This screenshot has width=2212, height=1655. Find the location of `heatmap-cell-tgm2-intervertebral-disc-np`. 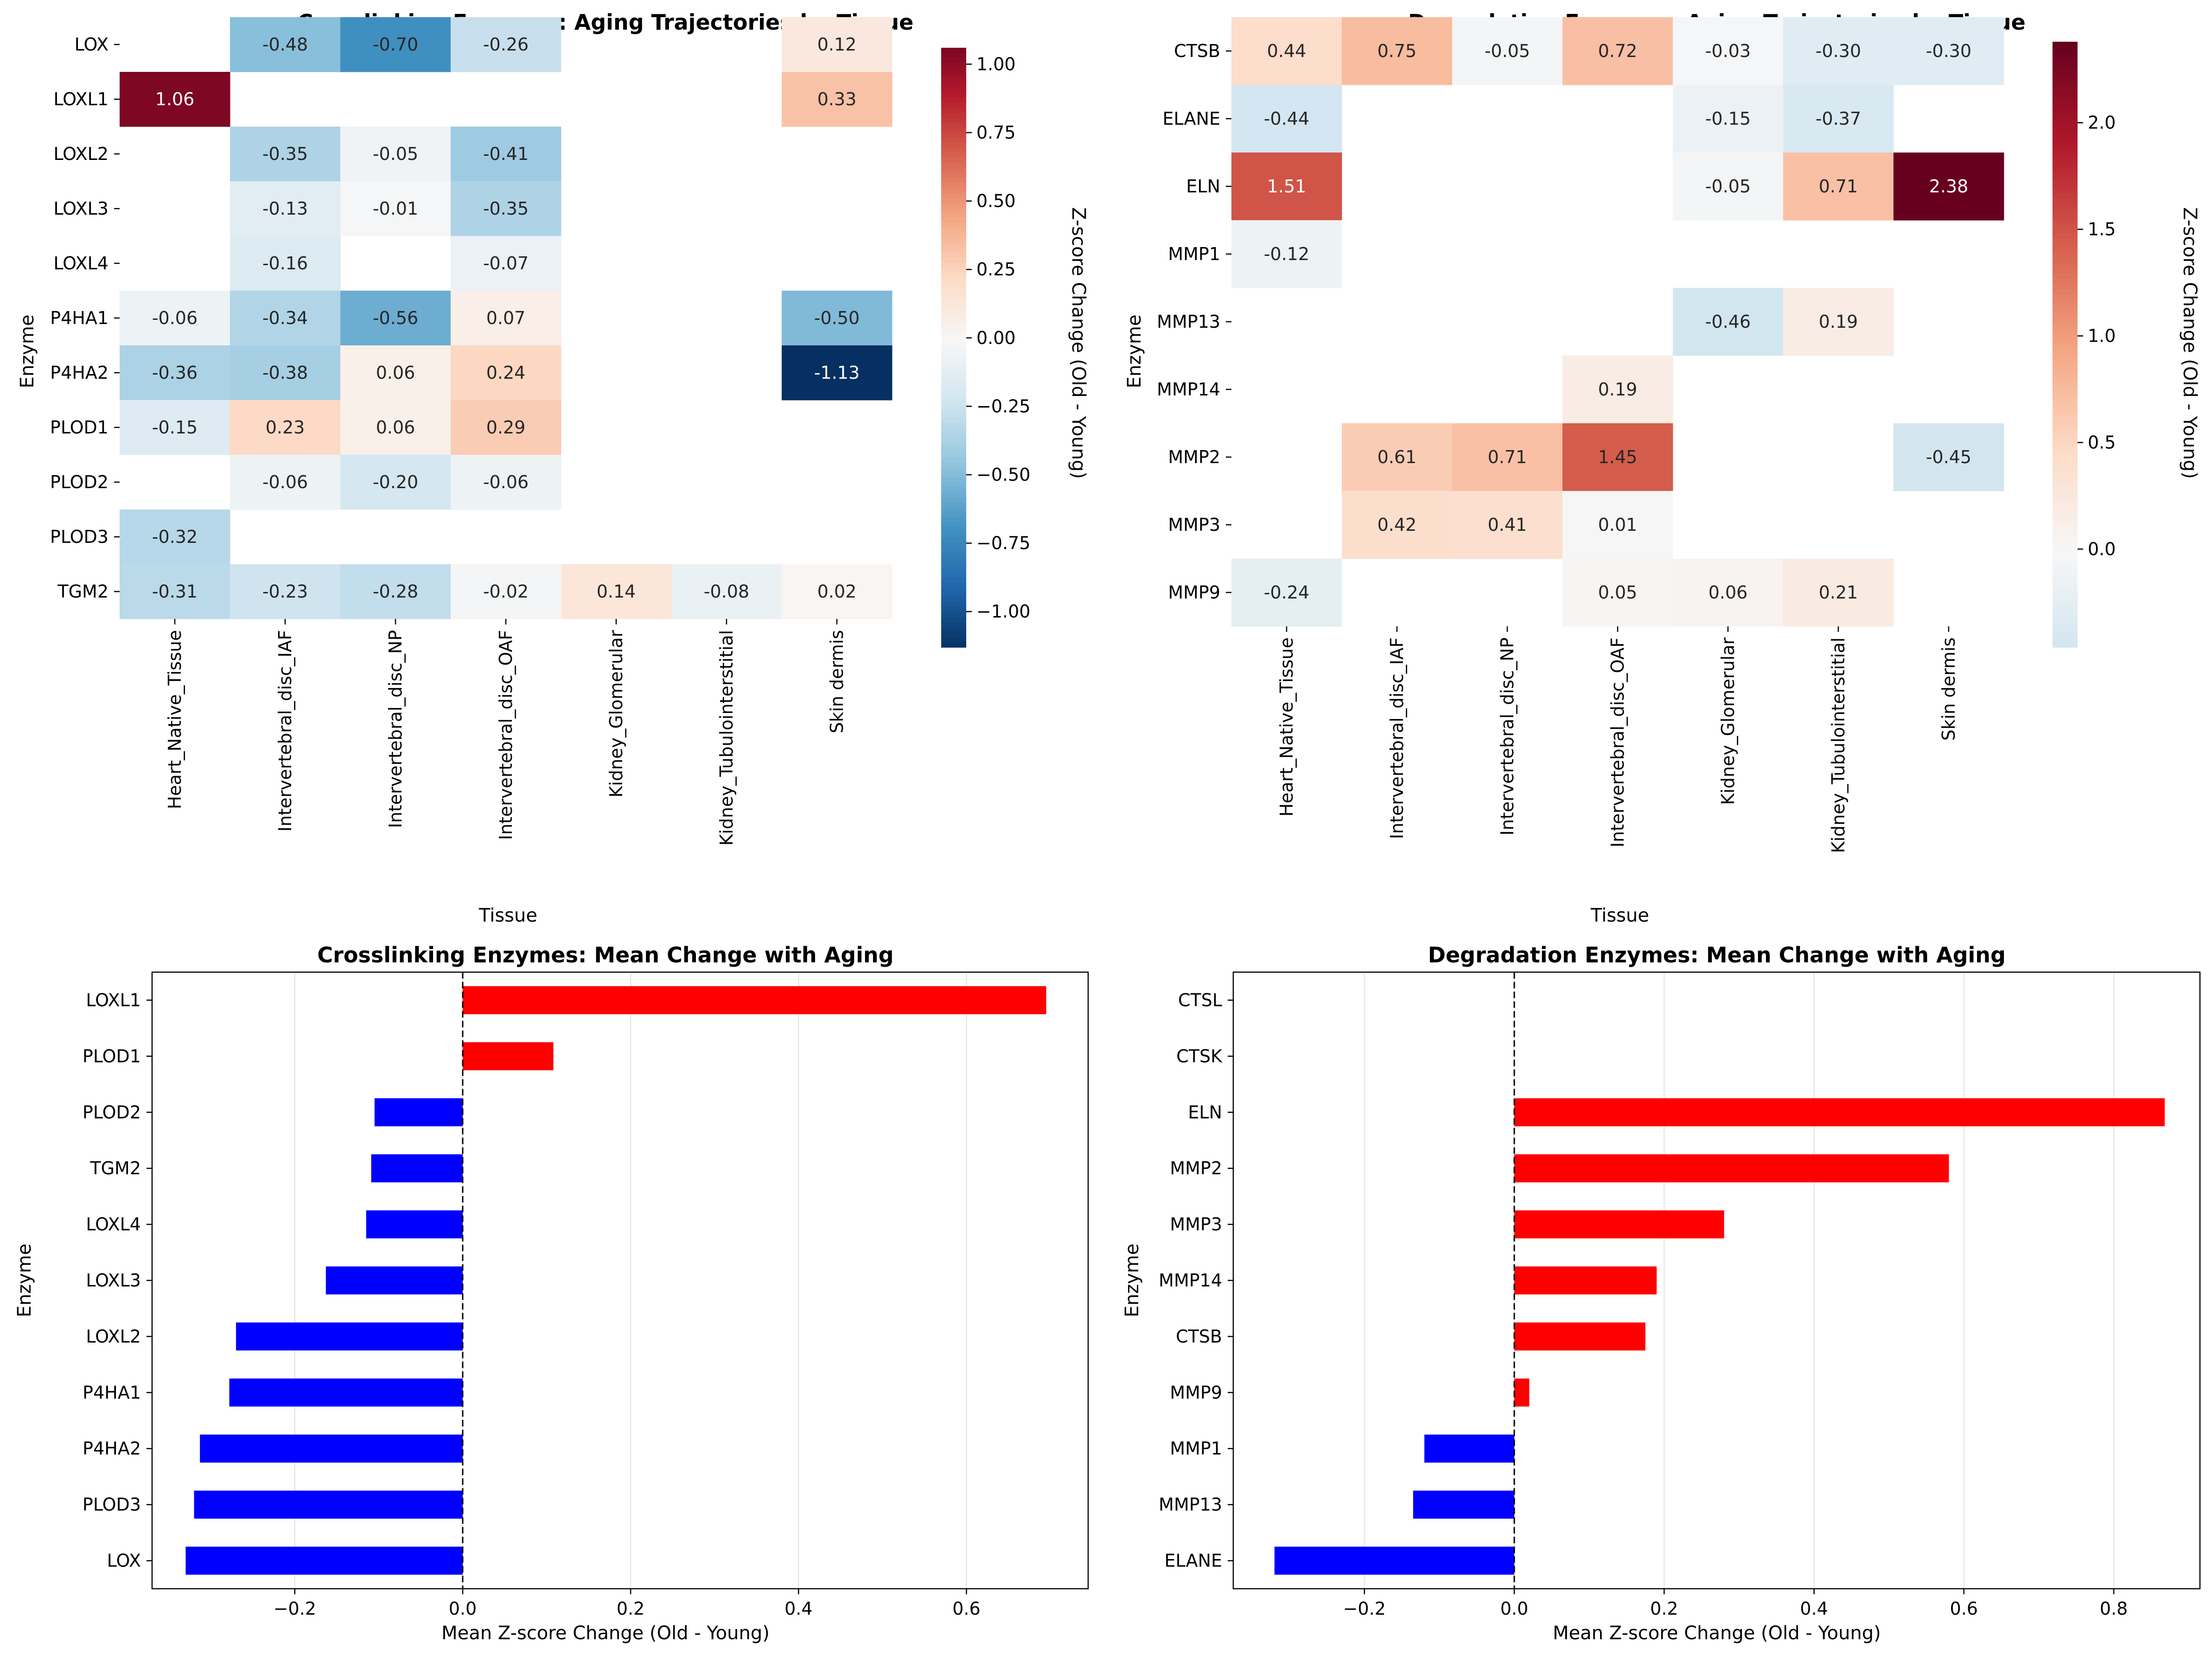

heatmap-cell-tgm2-intervertebral-disc-np is located at coordinates (396, 592).